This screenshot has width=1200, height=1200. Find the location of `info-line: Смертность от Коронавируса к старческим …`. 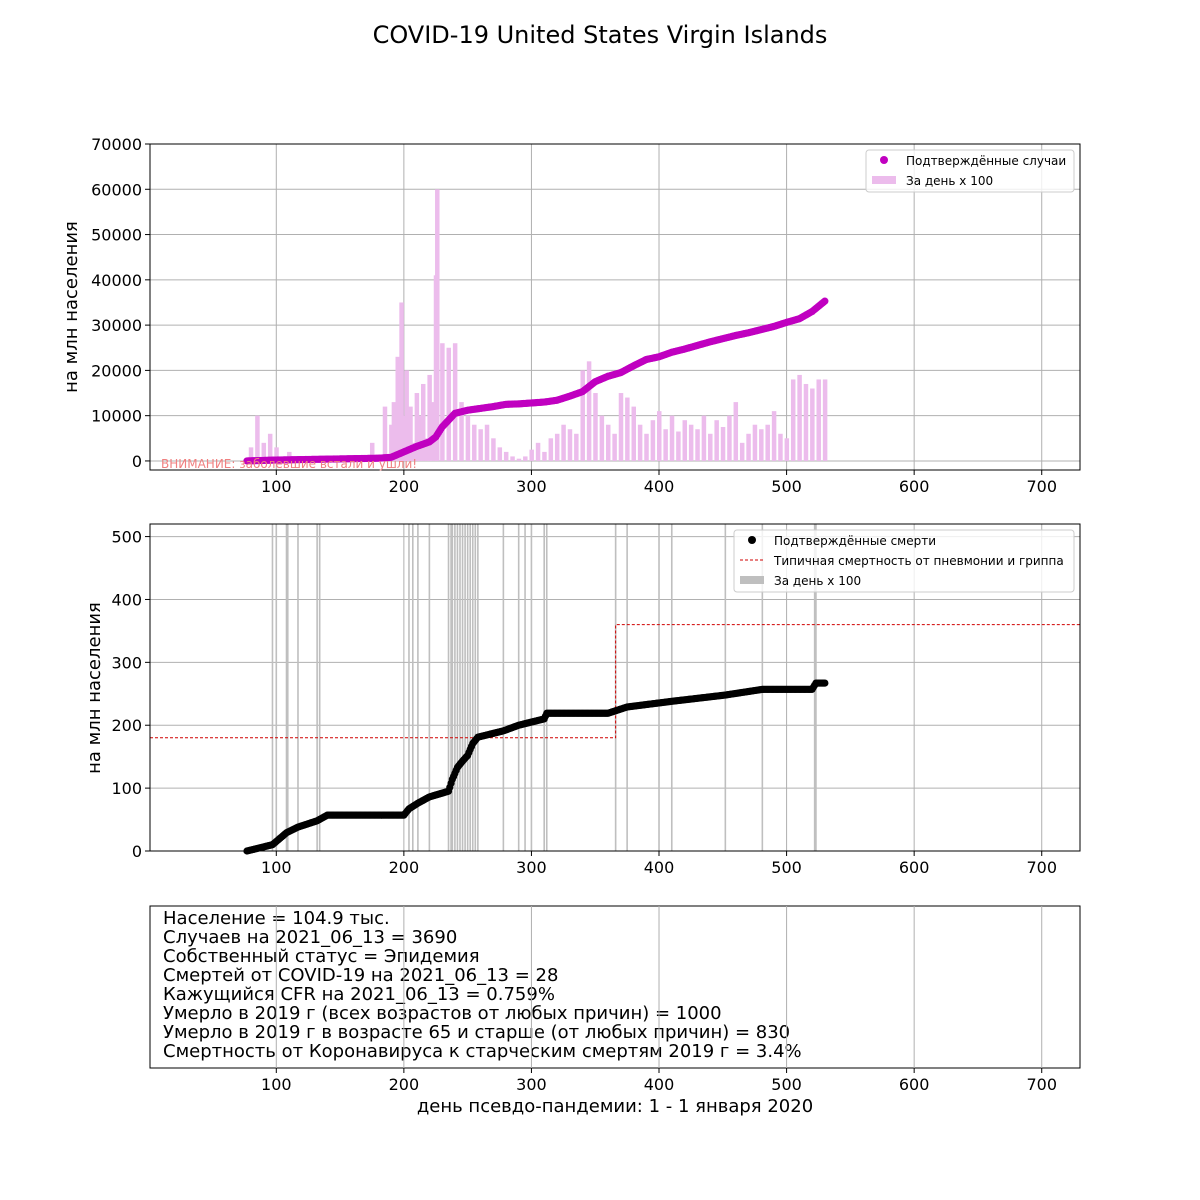

info-line: Смертность от Коронавируса к старческим … is located at coordinates (482, 1051).